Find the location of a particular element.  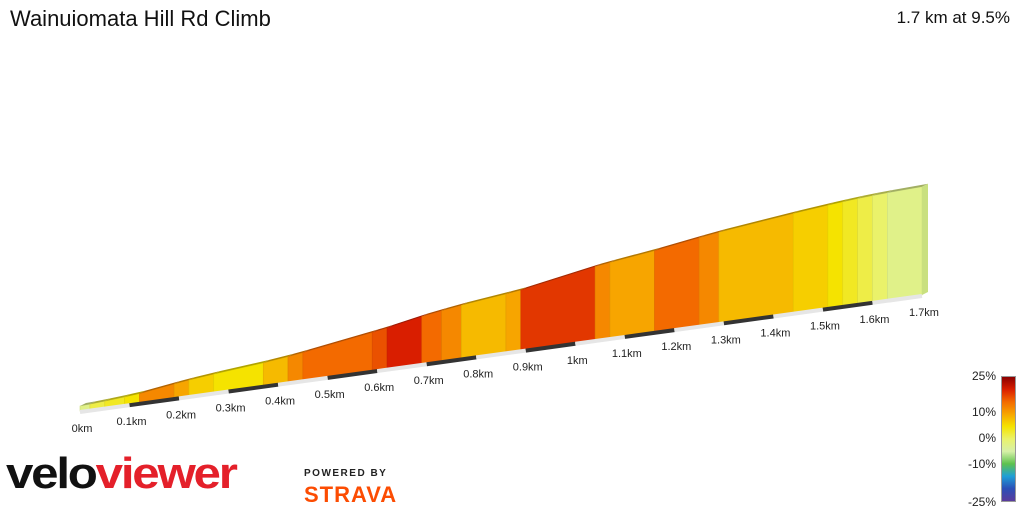

x-tick-label: 1.4km is located at coordinates (775, 333).